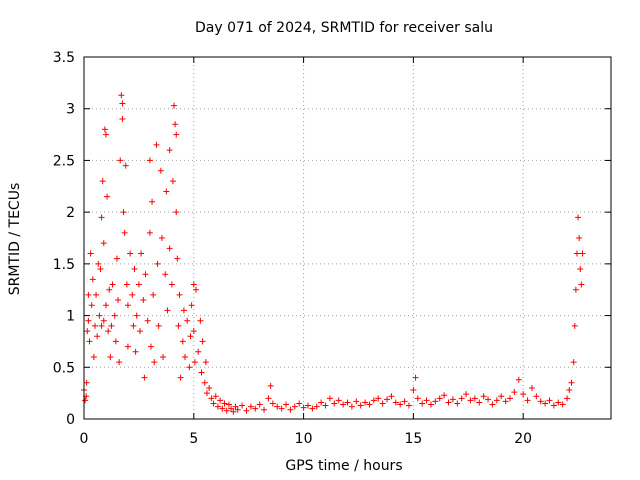 The width and height of the screenshot is (640, 480). What do you see at coordinates (70, 110) in the screenshot?
I see `y-tick-label: 3` at bounding box center [70, 110].